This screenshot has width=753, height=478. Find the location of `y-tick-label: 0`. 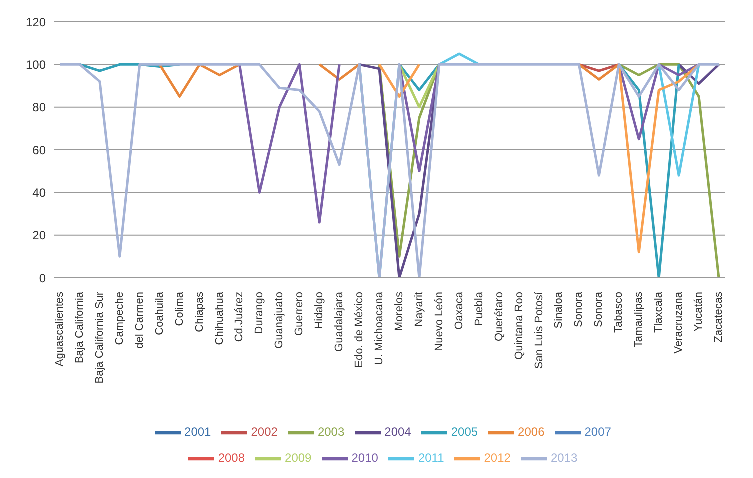

y-tick-label: 0 is located at coordinates (42, 278).